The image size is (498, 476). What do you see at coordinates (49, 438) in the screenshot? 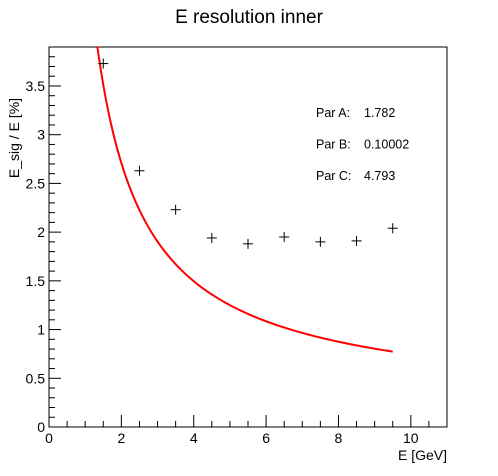
I see `x-tick-label: 0` at bounding box center [49, 438].